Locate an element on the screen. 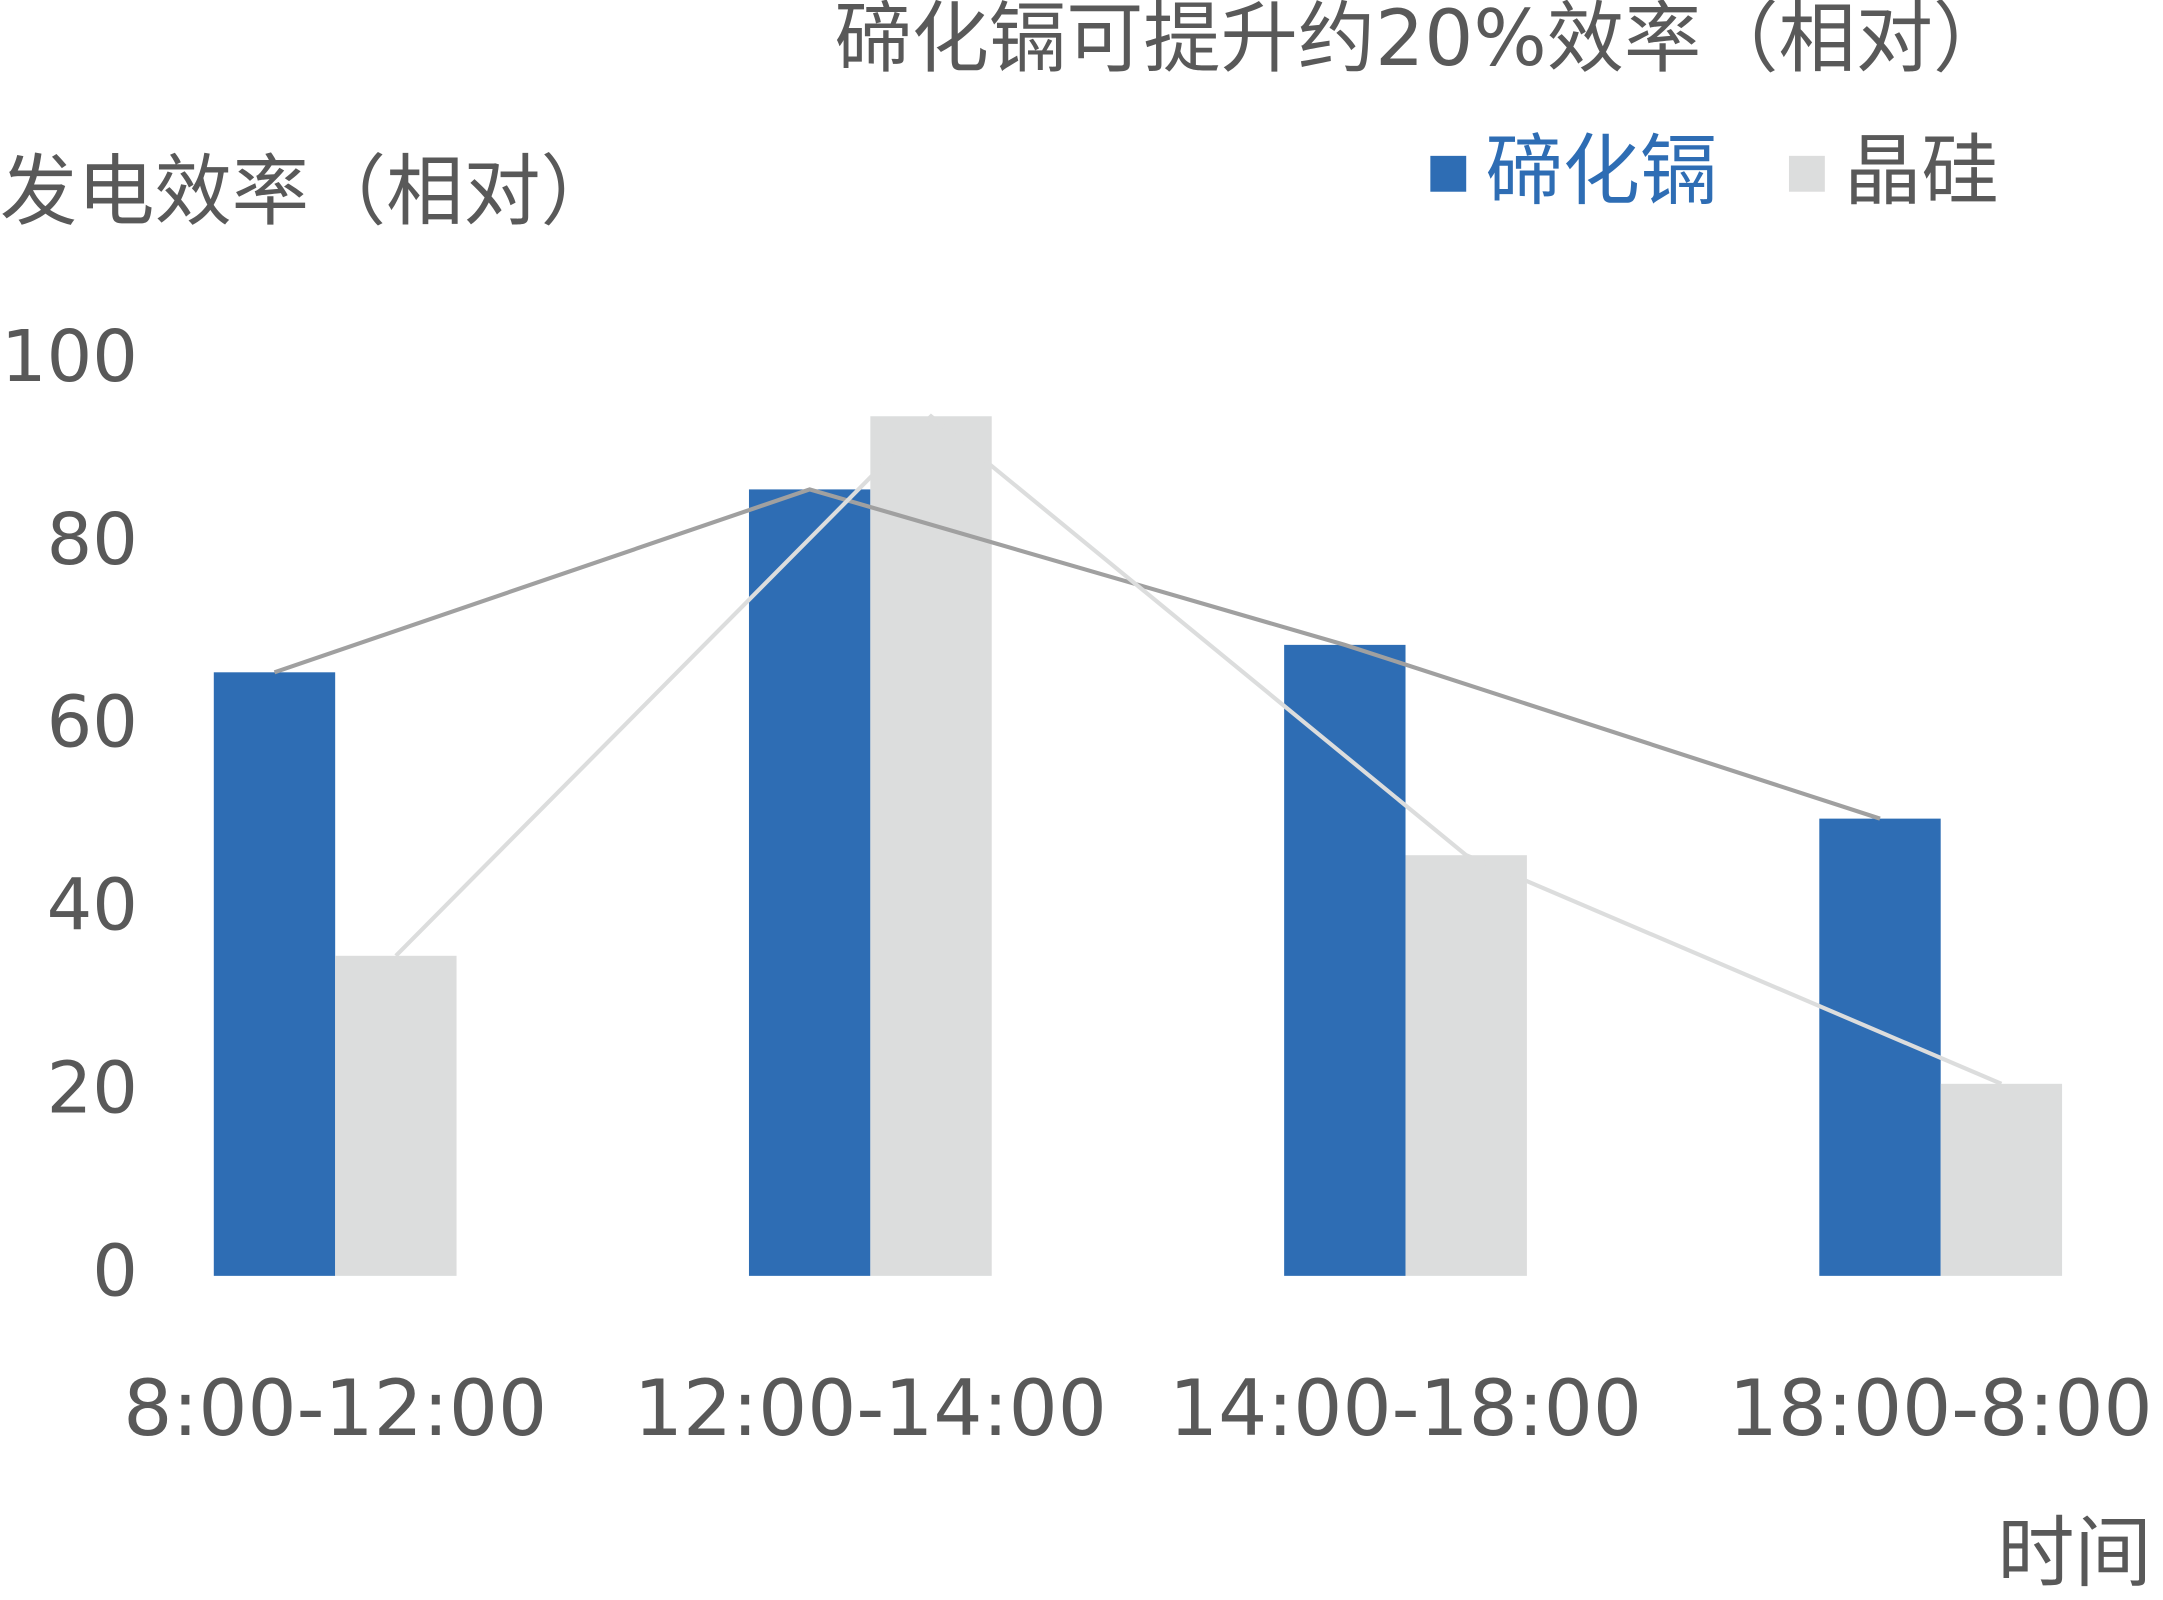  y-tick-label: 60 is located at coordinates (92, 722).